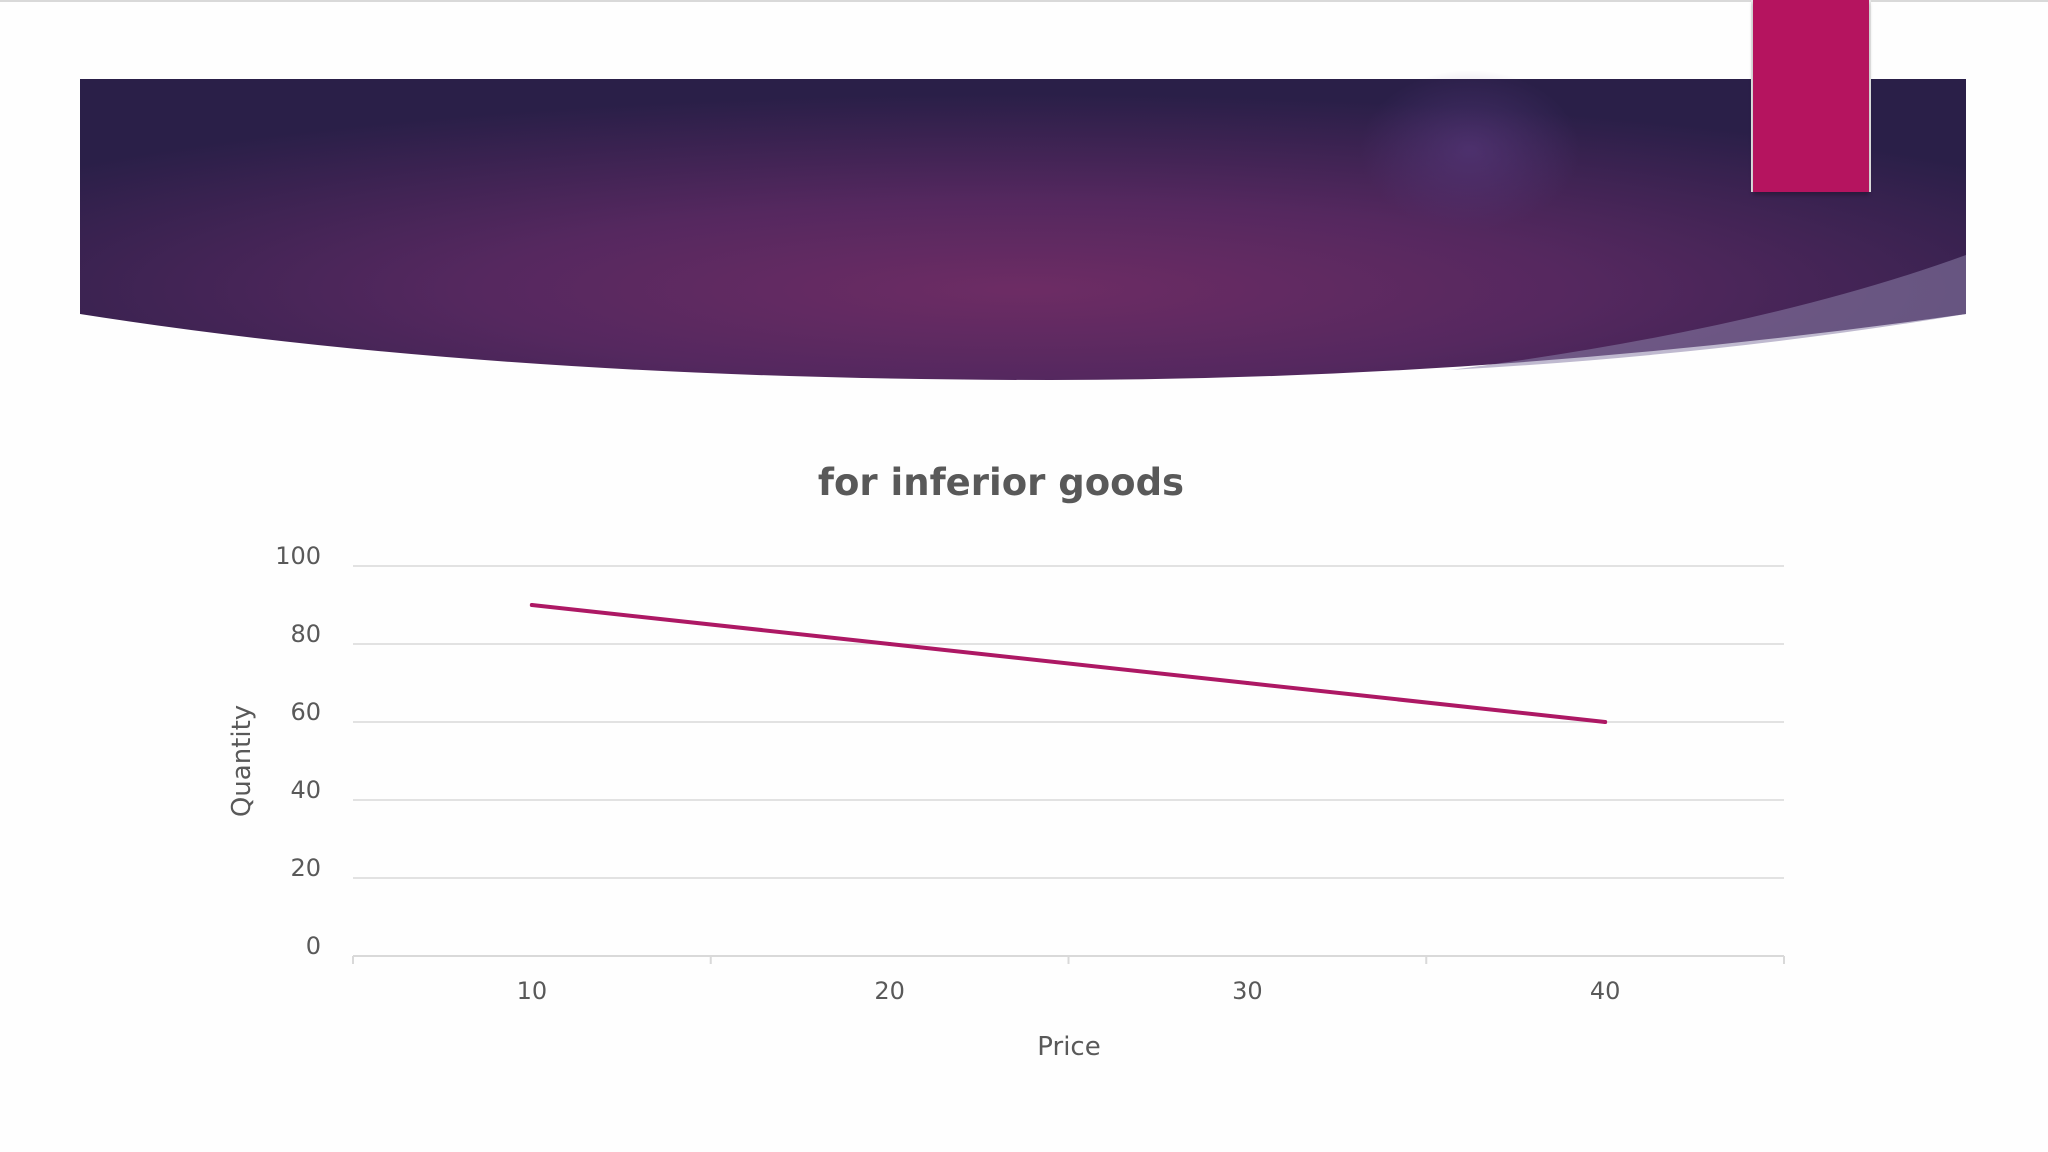  What do you see at coordinates (1811, 96) in the screenshot?
I see `accent-bookmark` at bounding box center [1811, 96].